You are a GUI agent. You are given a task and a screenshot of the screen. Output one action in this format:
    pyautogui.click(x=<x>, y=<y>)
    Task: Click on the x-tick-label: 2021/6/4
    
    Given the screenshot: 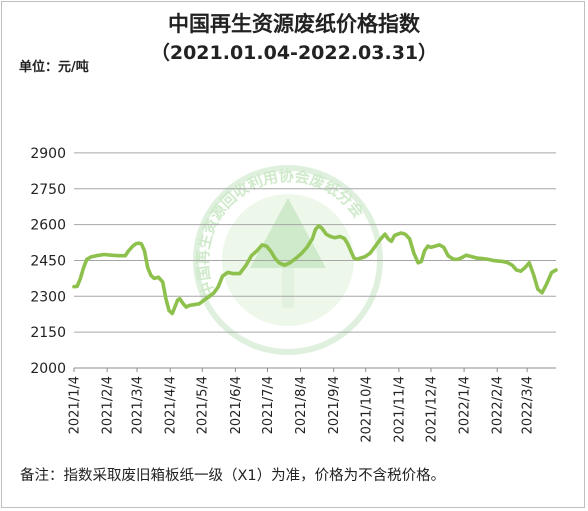 What is the action you would take?
    pyautogui.click(x=236, y=405)
    